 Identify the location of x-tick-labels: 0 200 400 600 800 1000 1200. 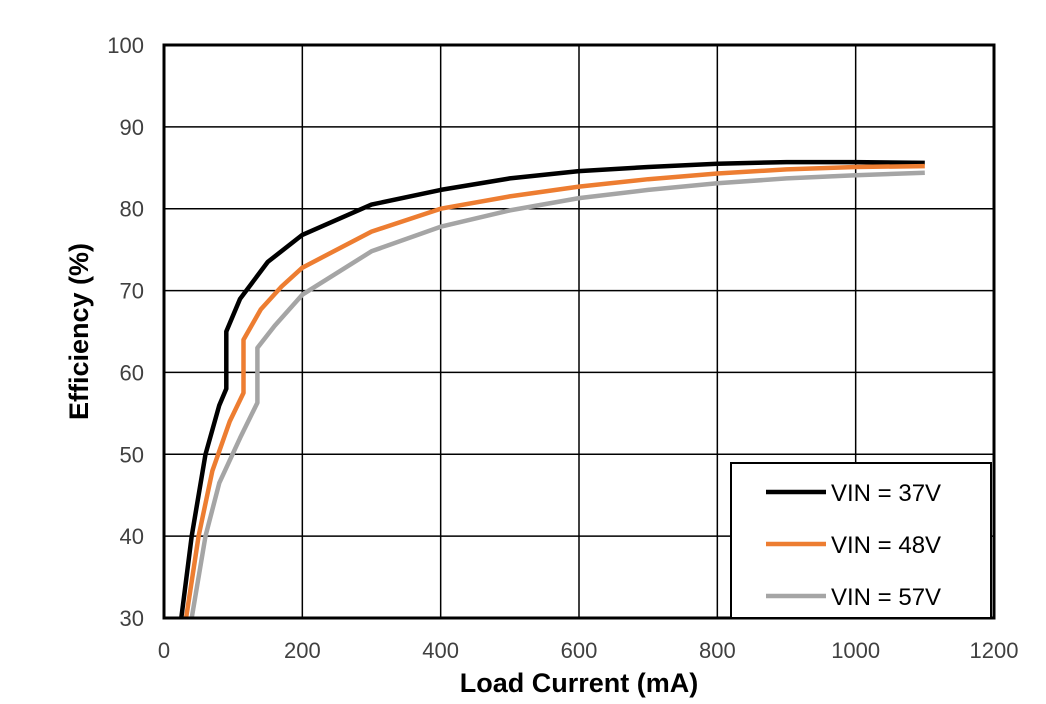
(588, 650).